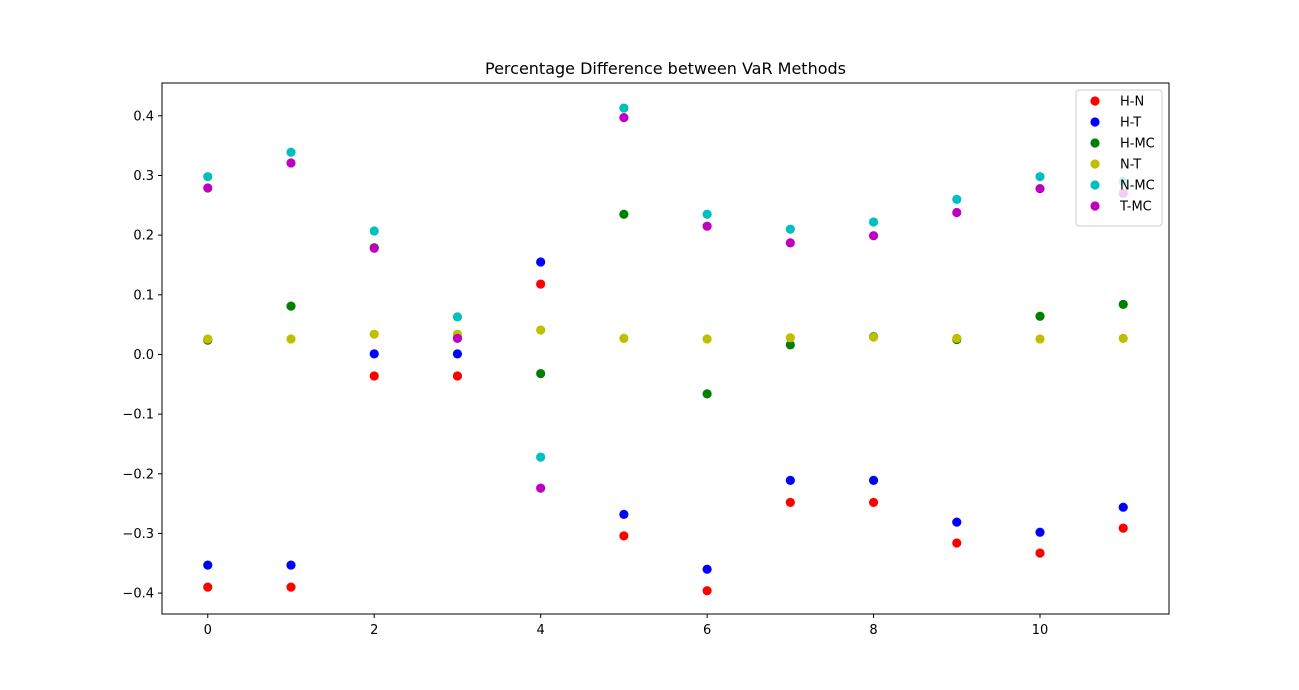 The width and height of the screenshot is (1299, 690). Describe the element at coordinates (208, 630) in the screenshot. I see `x-tick-label: 0` at that location.